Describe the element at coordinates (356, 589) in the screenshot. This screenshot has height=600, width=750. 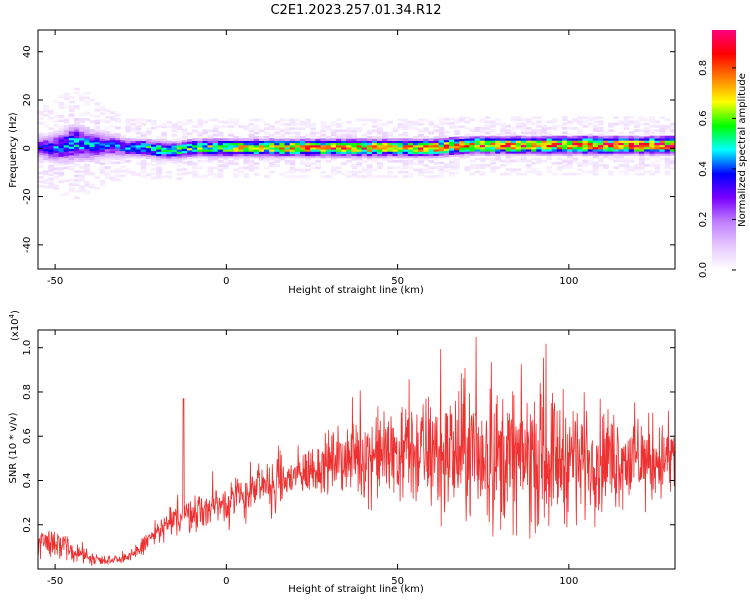
I see `snr-x-axis-label: Height of straight line (km)` at that location.